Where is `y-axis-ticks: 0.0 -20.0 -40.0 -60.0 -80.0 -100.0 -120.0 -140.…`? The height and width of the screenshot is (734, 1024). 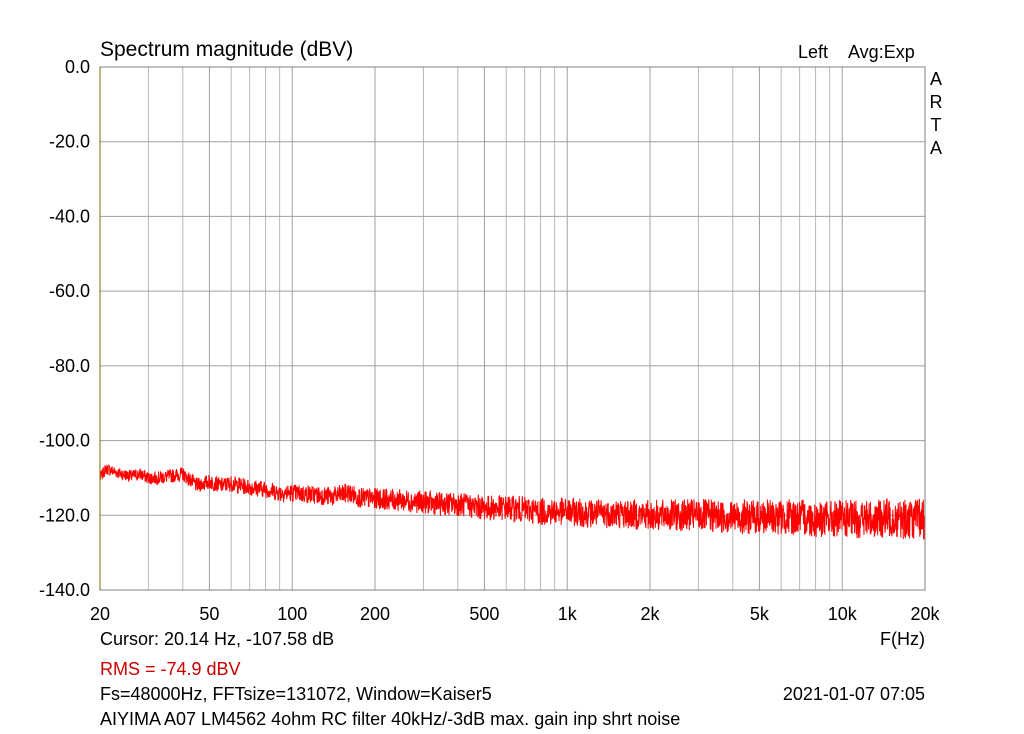
y-axis-ticks: 0.0 -20.0 -40.0 -60.0 -80.0 -100.0 -120.0 -140.… is located at coordinates (64, 328).